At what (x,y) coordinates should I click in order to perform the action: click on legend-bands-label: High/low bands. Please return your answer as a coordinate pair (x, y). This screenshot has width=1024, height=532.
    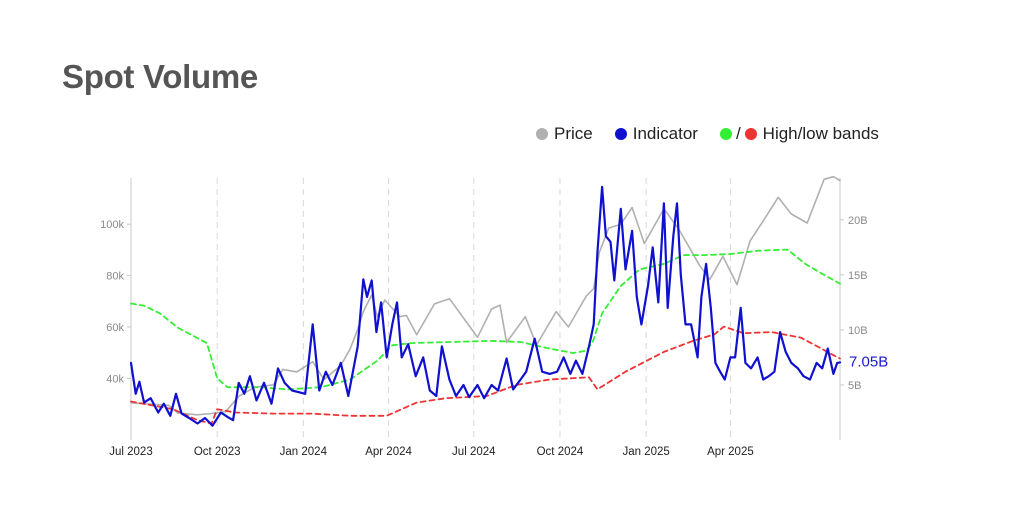
    Looking at the image, I should click on (820, 133).